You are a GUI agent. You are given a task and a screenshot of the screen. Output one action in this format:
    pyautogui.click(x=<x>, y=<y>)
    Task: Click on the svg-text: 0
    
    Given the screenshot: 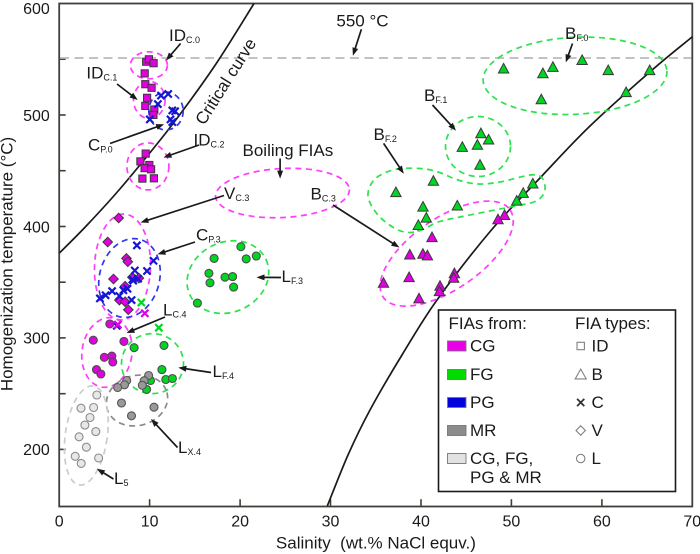 What is the action you would take?
    pyautogui.click(x=59, y=522)
    